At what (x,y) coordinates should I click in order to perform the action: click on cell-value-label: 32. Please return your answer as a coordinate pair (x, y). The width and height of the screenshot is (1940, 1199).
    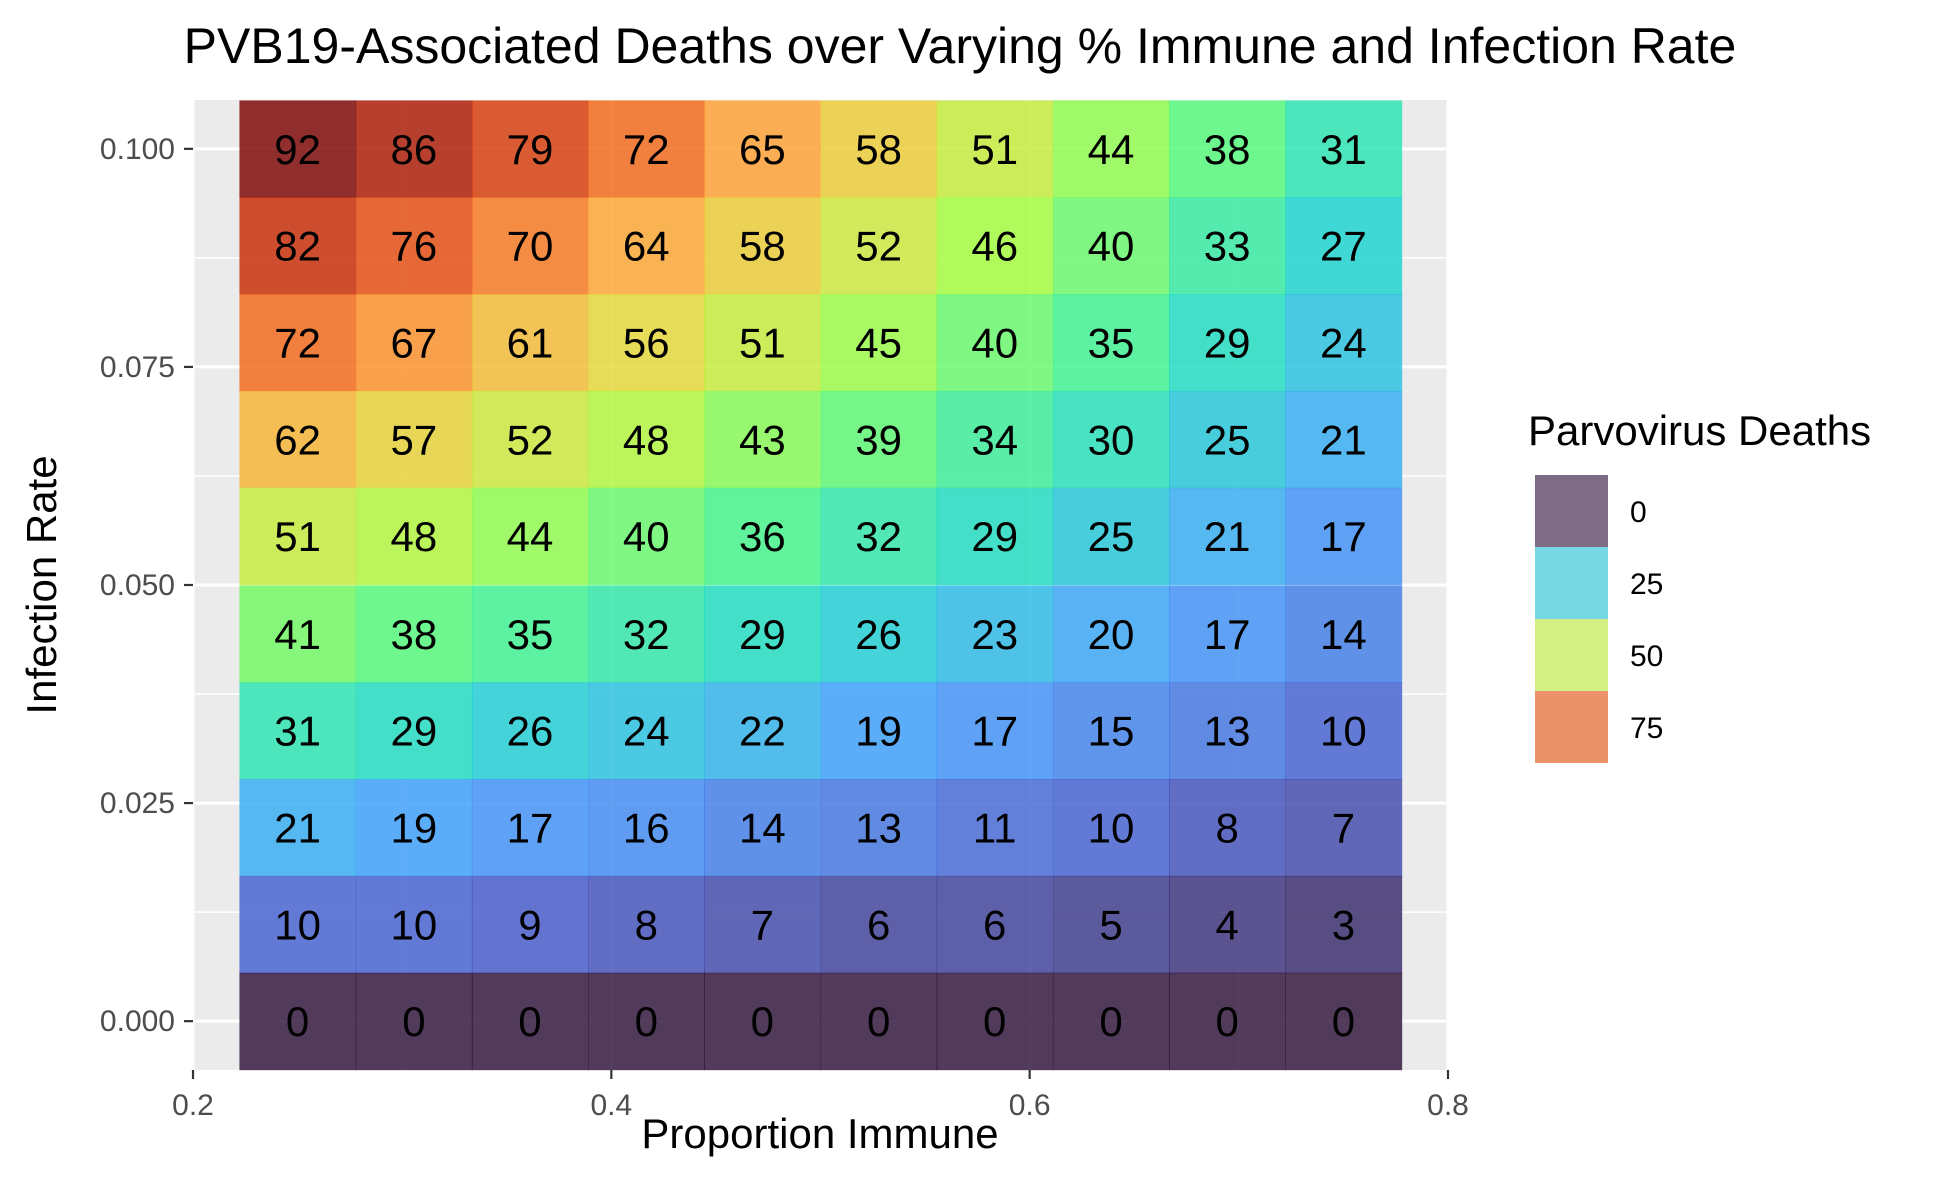
    Looking at the image, I should click on (646, 634).